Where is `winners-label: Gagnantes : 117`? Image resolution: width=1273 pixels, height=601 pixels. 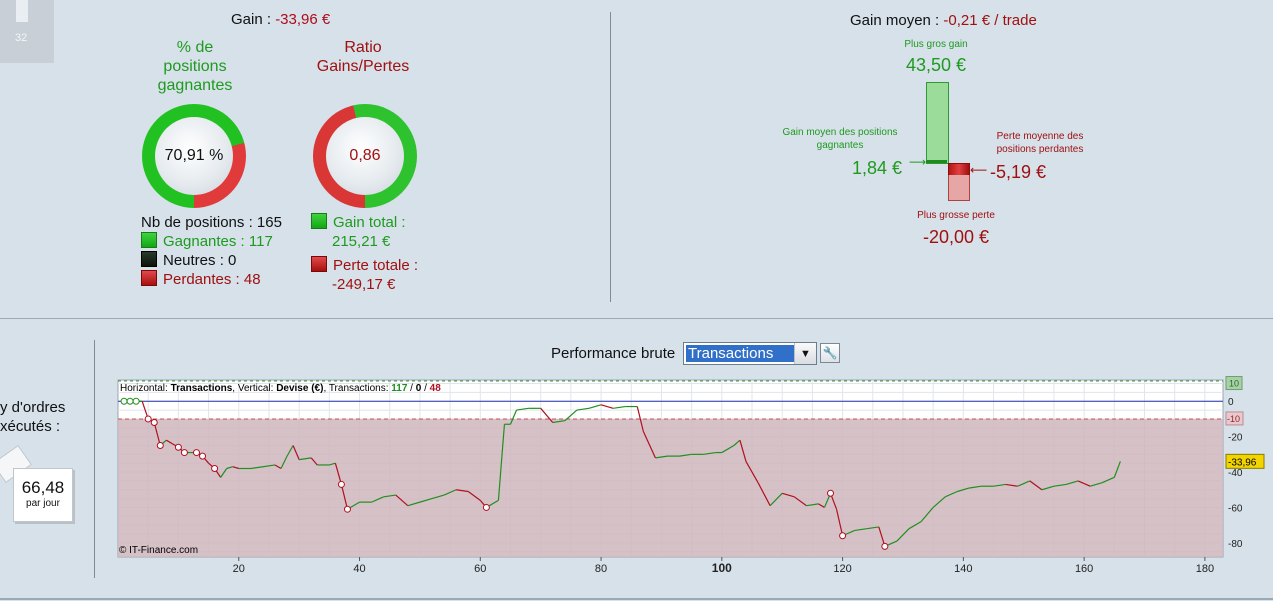
winners-label: Gagnantes : 117 is located at coordinates (218, 241).